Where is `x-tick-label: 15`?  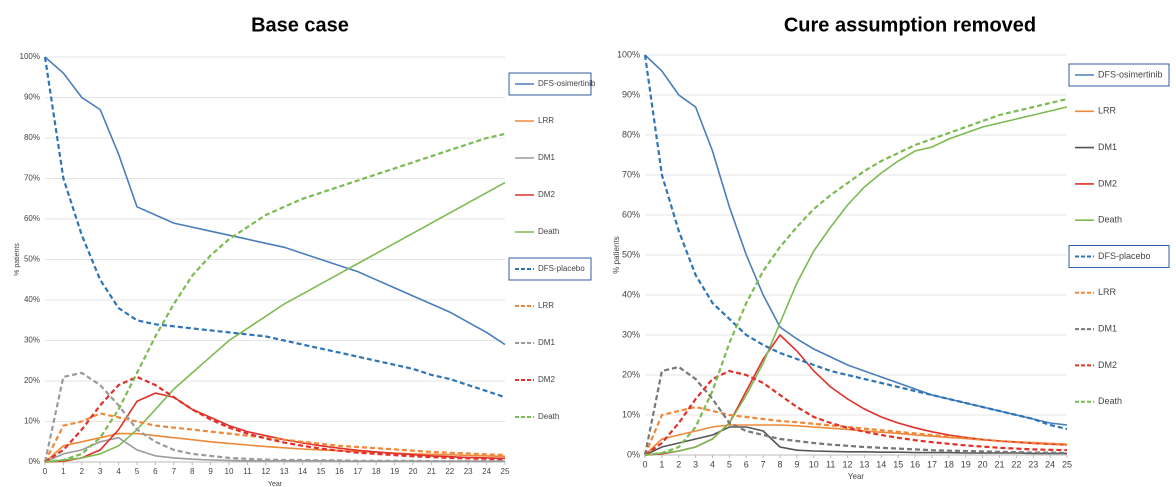 x-tick-label: 15 is located at coordinates (898, 464).